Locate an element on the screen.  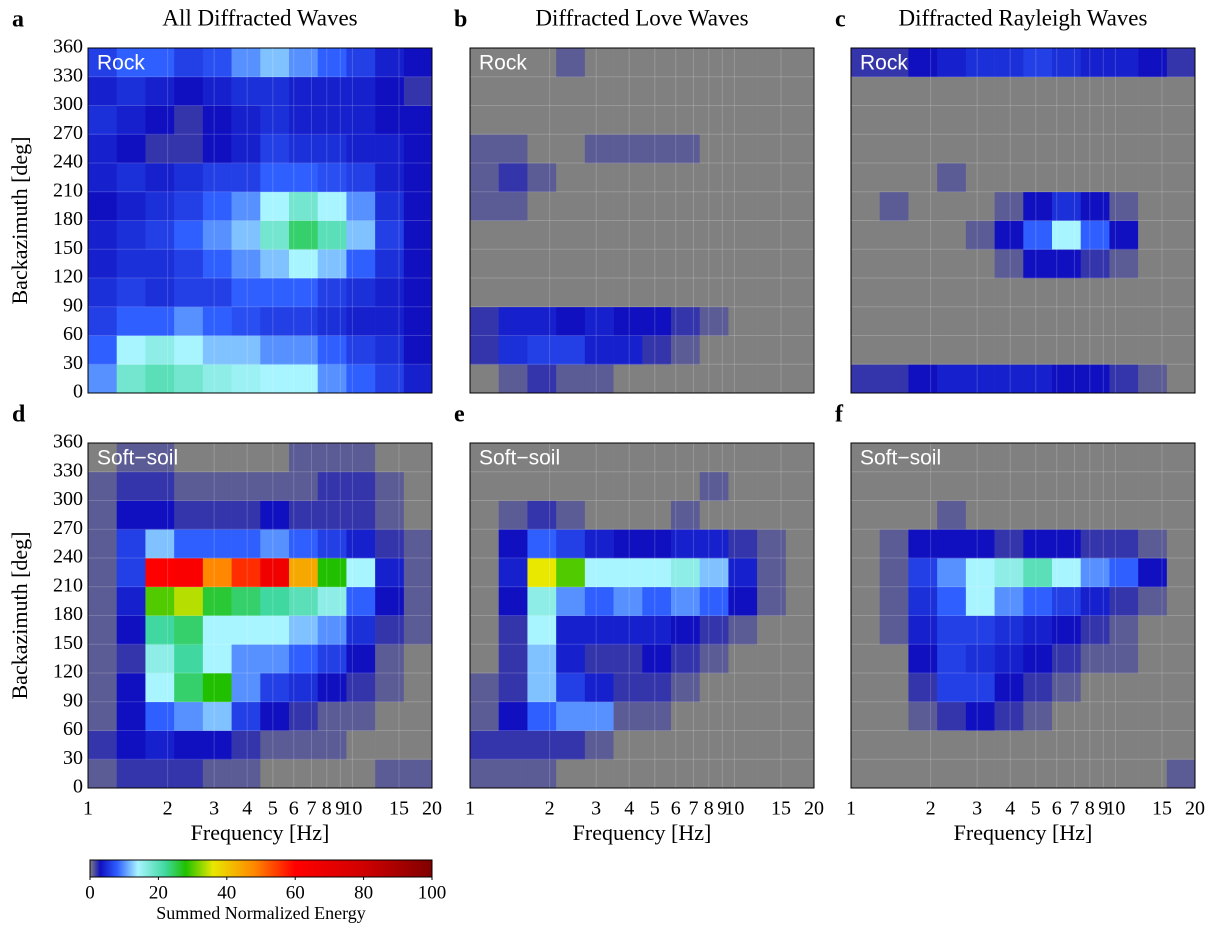
y-tick-label: 210 is located at coordinates (68, 585).